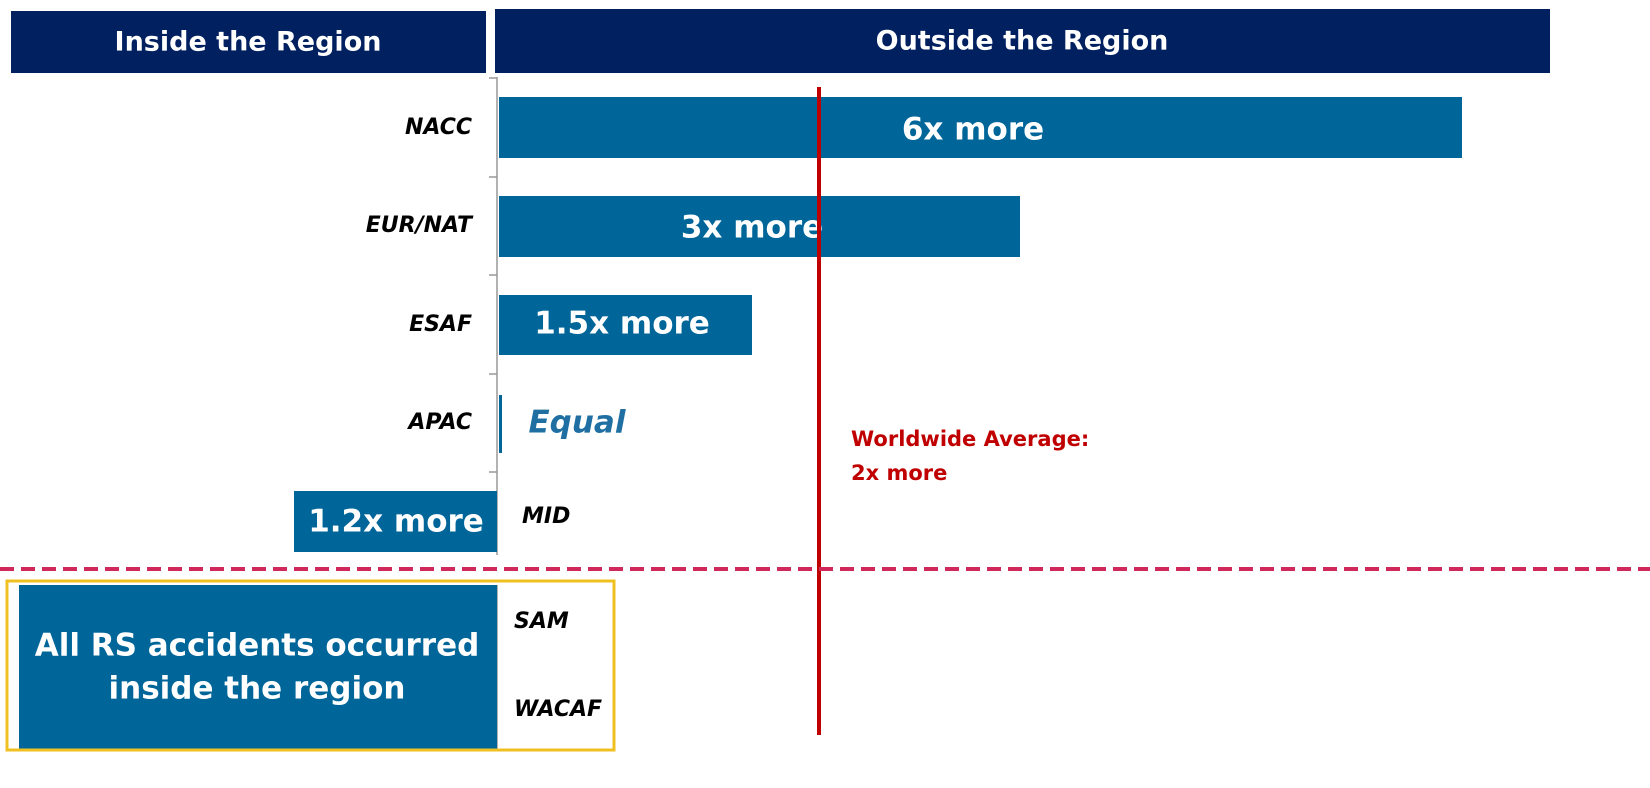 The height and width of the screenshot is (788, 1650). I want to click on region-label: MID, so click(546, 516).